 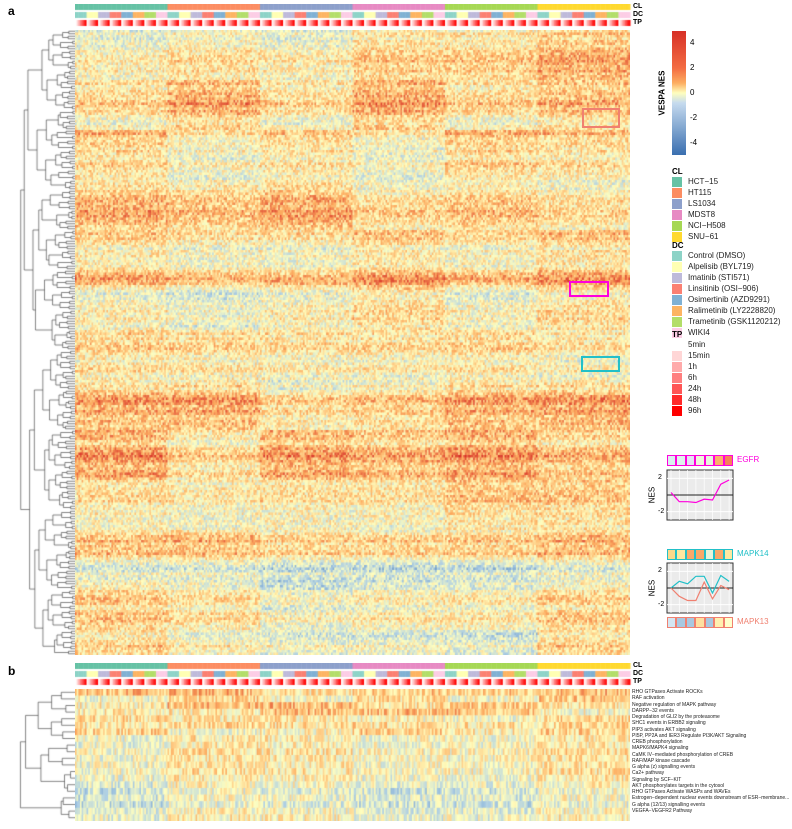 I want to click on highlight-box-mapk13, so click(x=601, y=118).